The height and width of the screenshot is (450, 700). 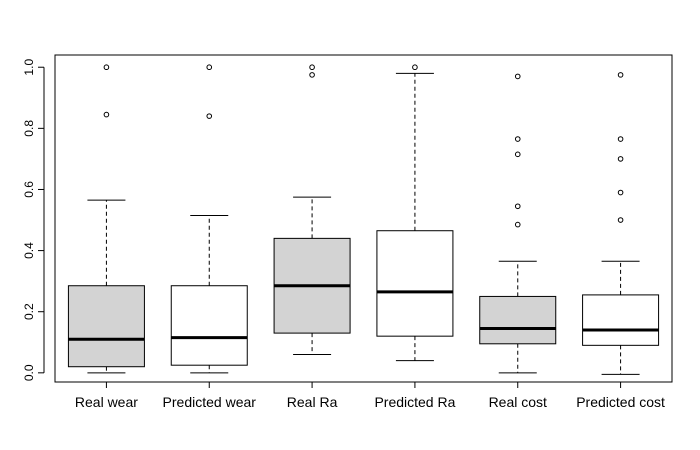 I want to click on x-tick-label: Predicted Ra, so click(x=414, y=402).